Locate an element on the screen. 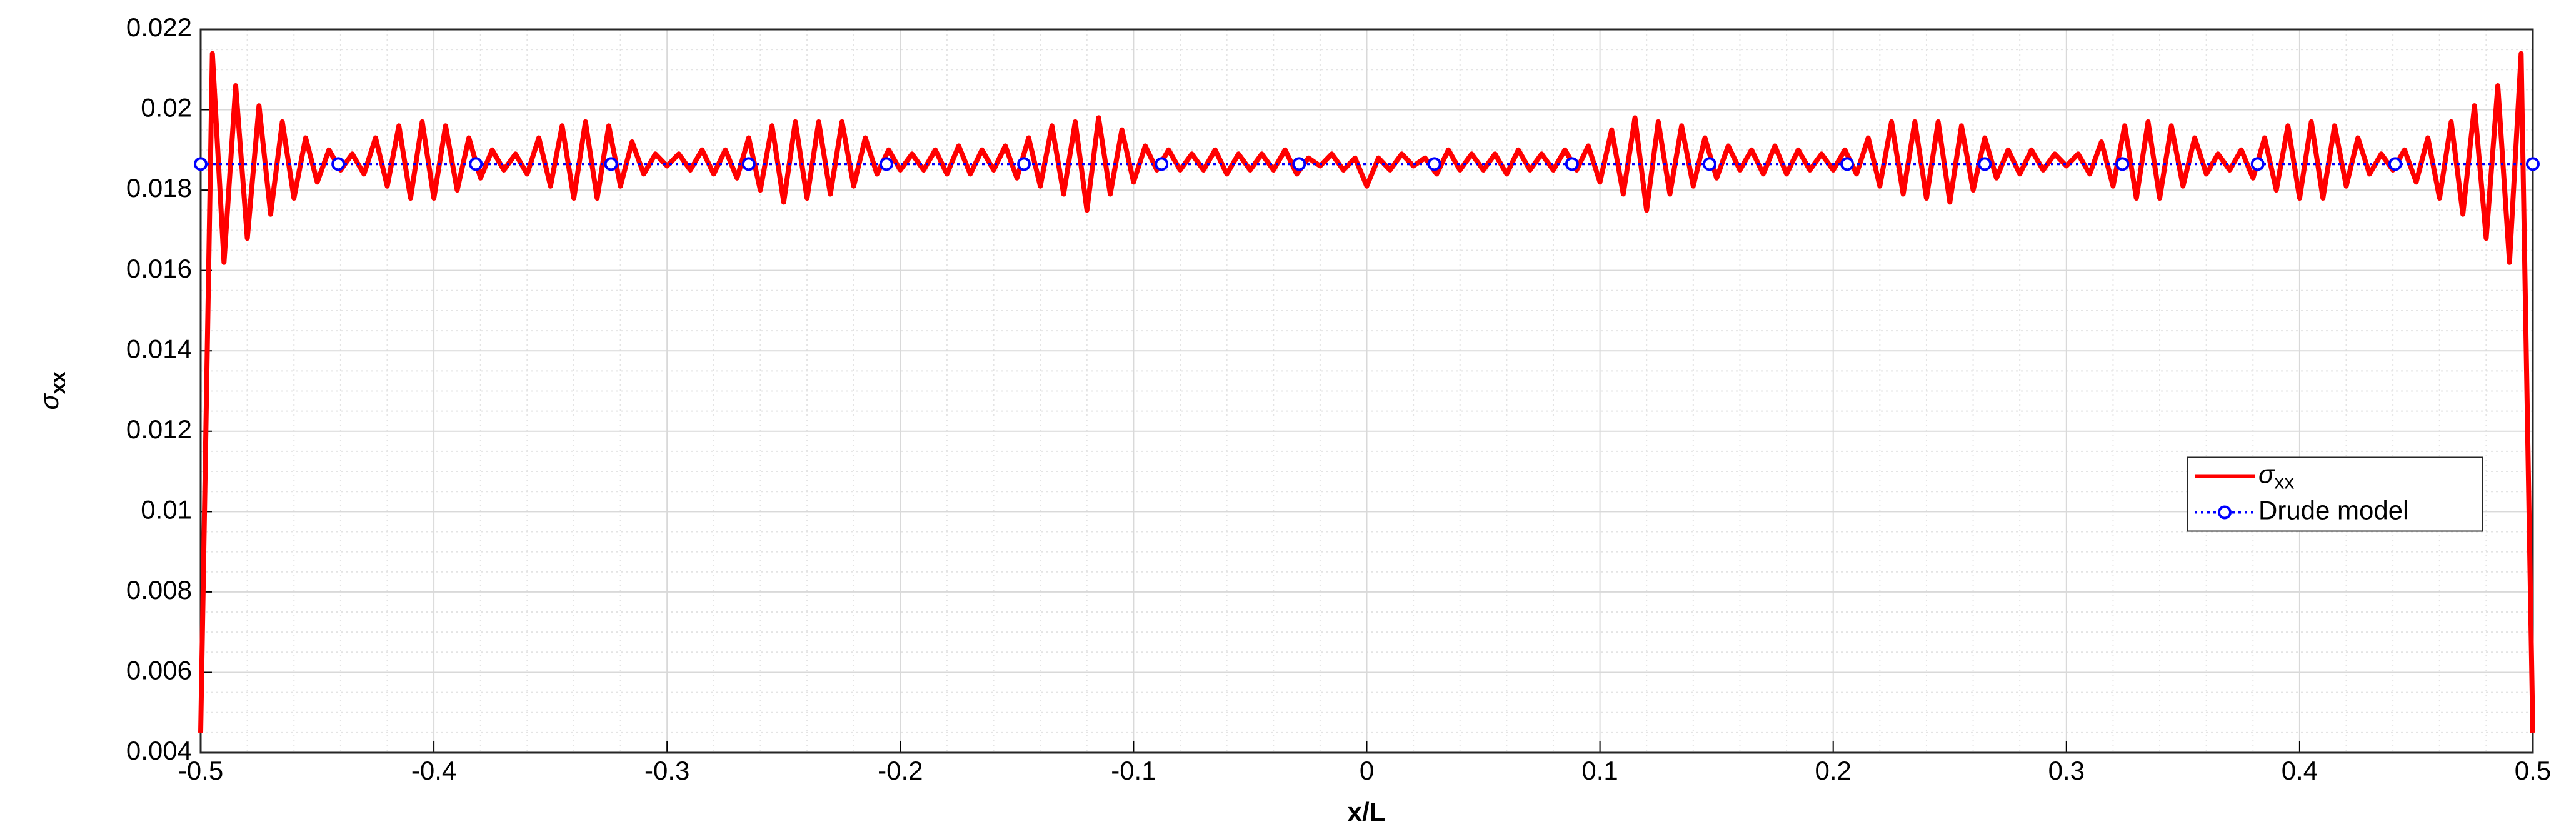  x-tick-label: -0.1 is located at coordinates (1133, 771).